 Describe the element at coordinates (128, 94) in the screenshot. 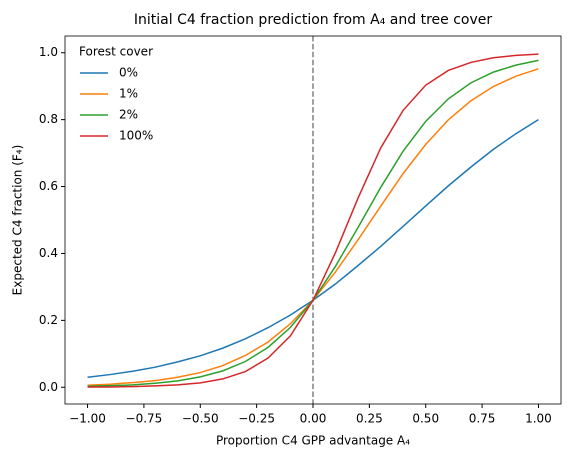

I see `legend-label: 1%` at that location.